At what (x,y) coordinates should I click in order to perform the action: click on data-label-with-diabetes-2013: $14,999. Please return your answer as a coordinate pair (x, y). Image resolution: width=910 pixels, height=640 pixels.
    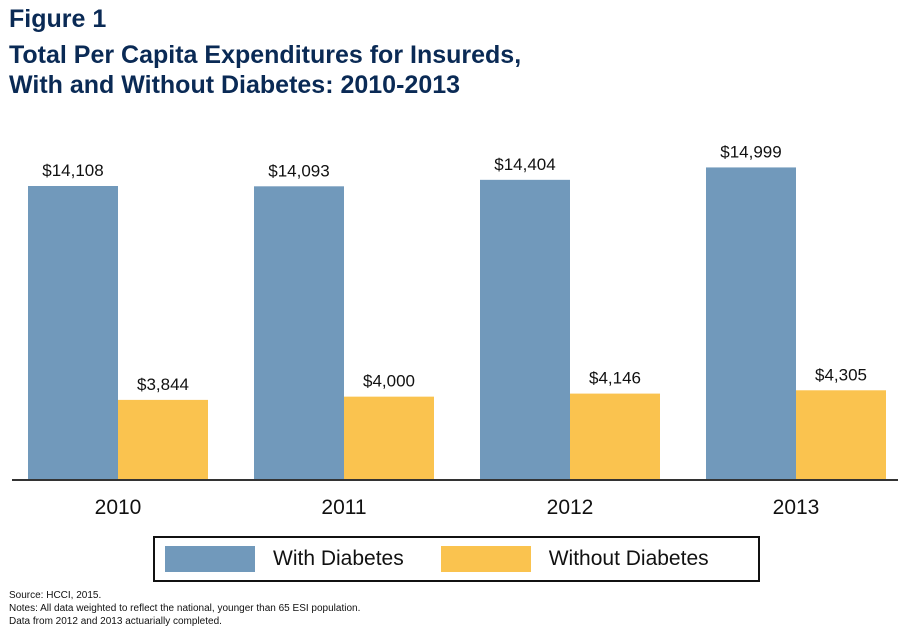
    Looking at the image, I should click on (750, 151).